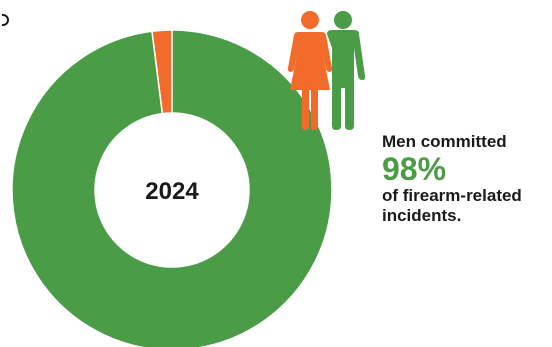  I want to click on center-year-label: 2024, so click(172, 191).